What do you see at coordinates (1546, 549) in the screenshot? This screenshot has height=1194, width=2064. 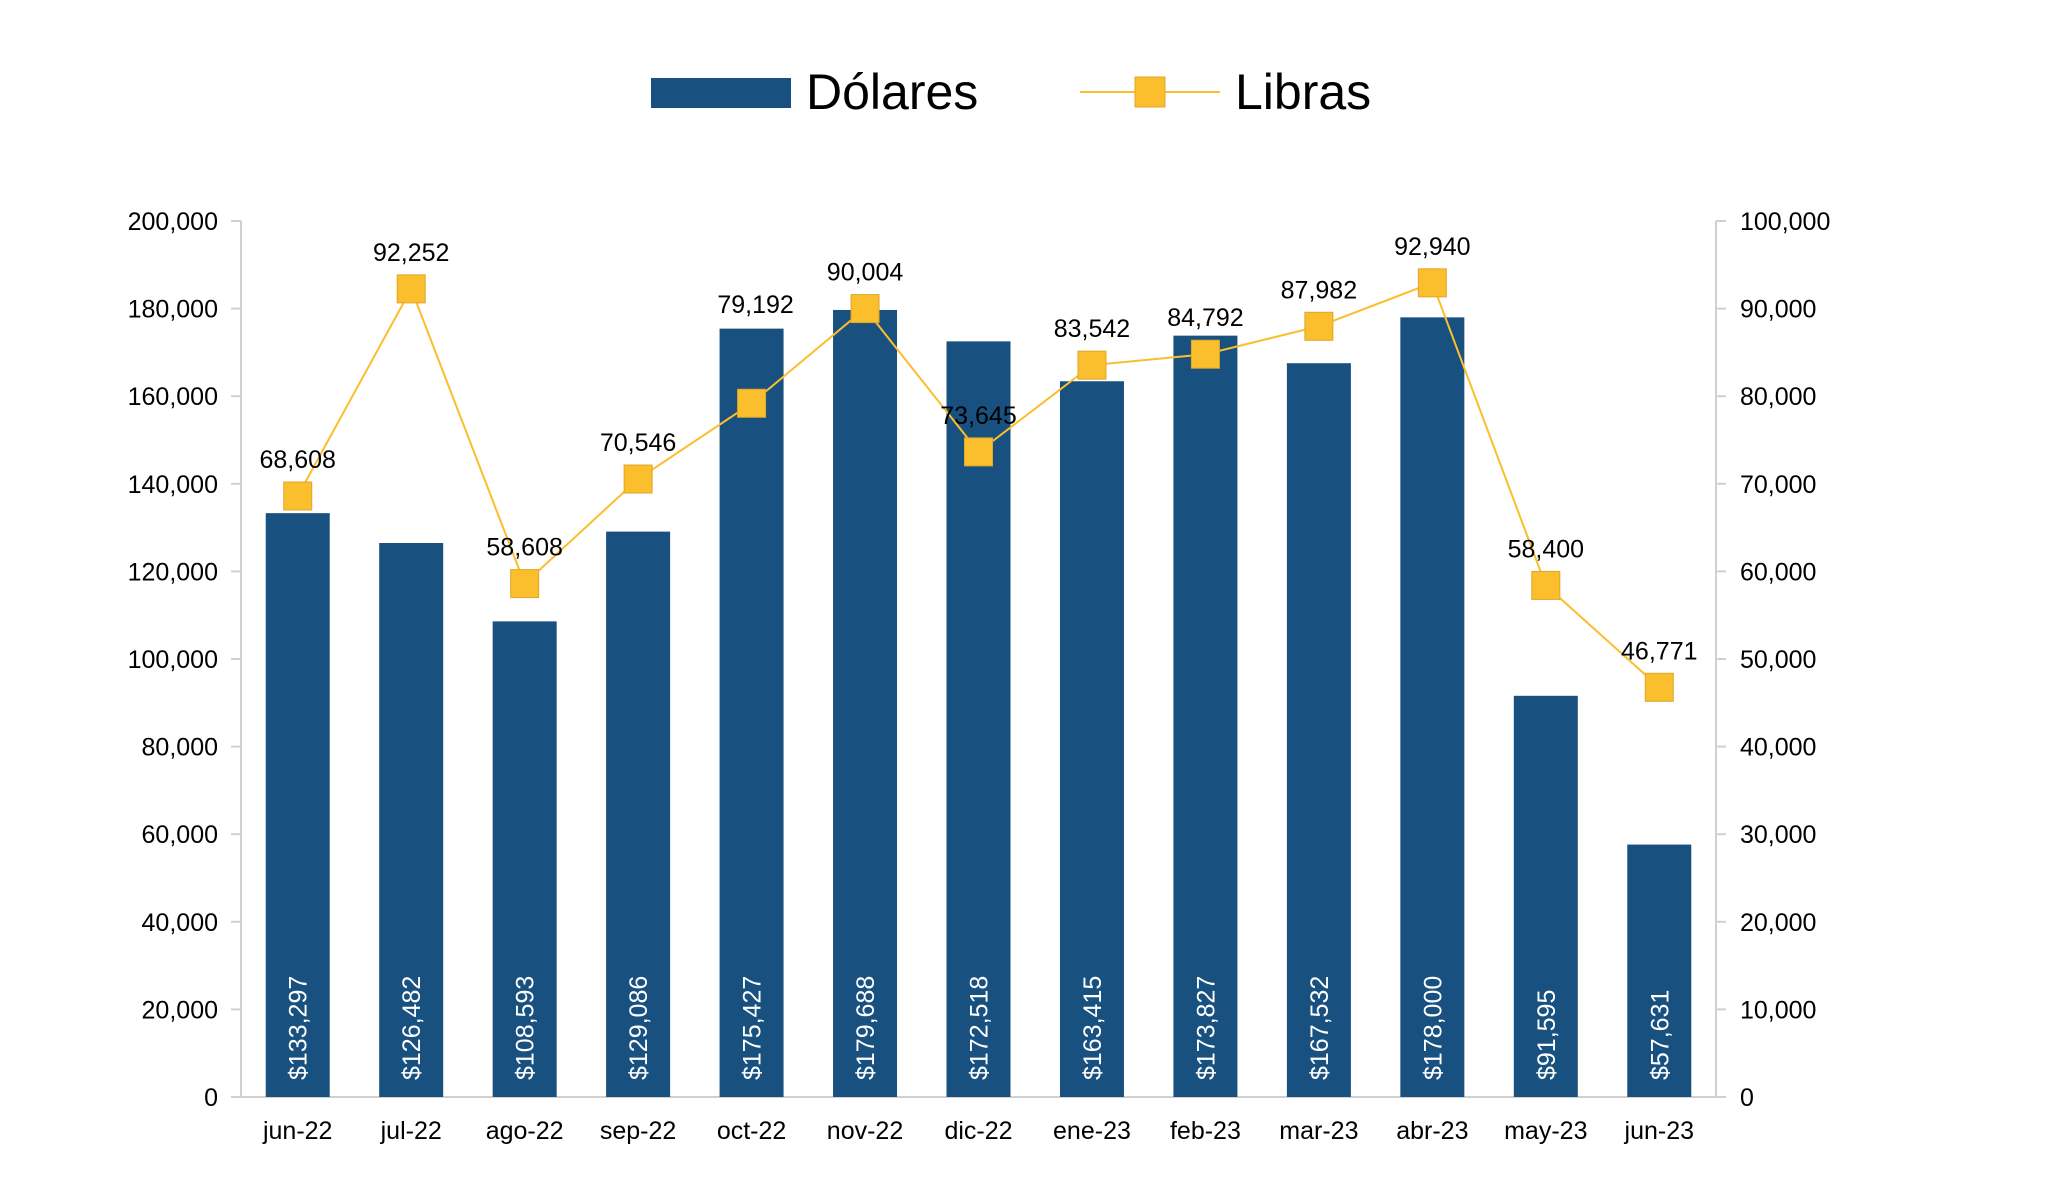 I see `line-value-label: 58,400` at bounding box center [1546, 549].